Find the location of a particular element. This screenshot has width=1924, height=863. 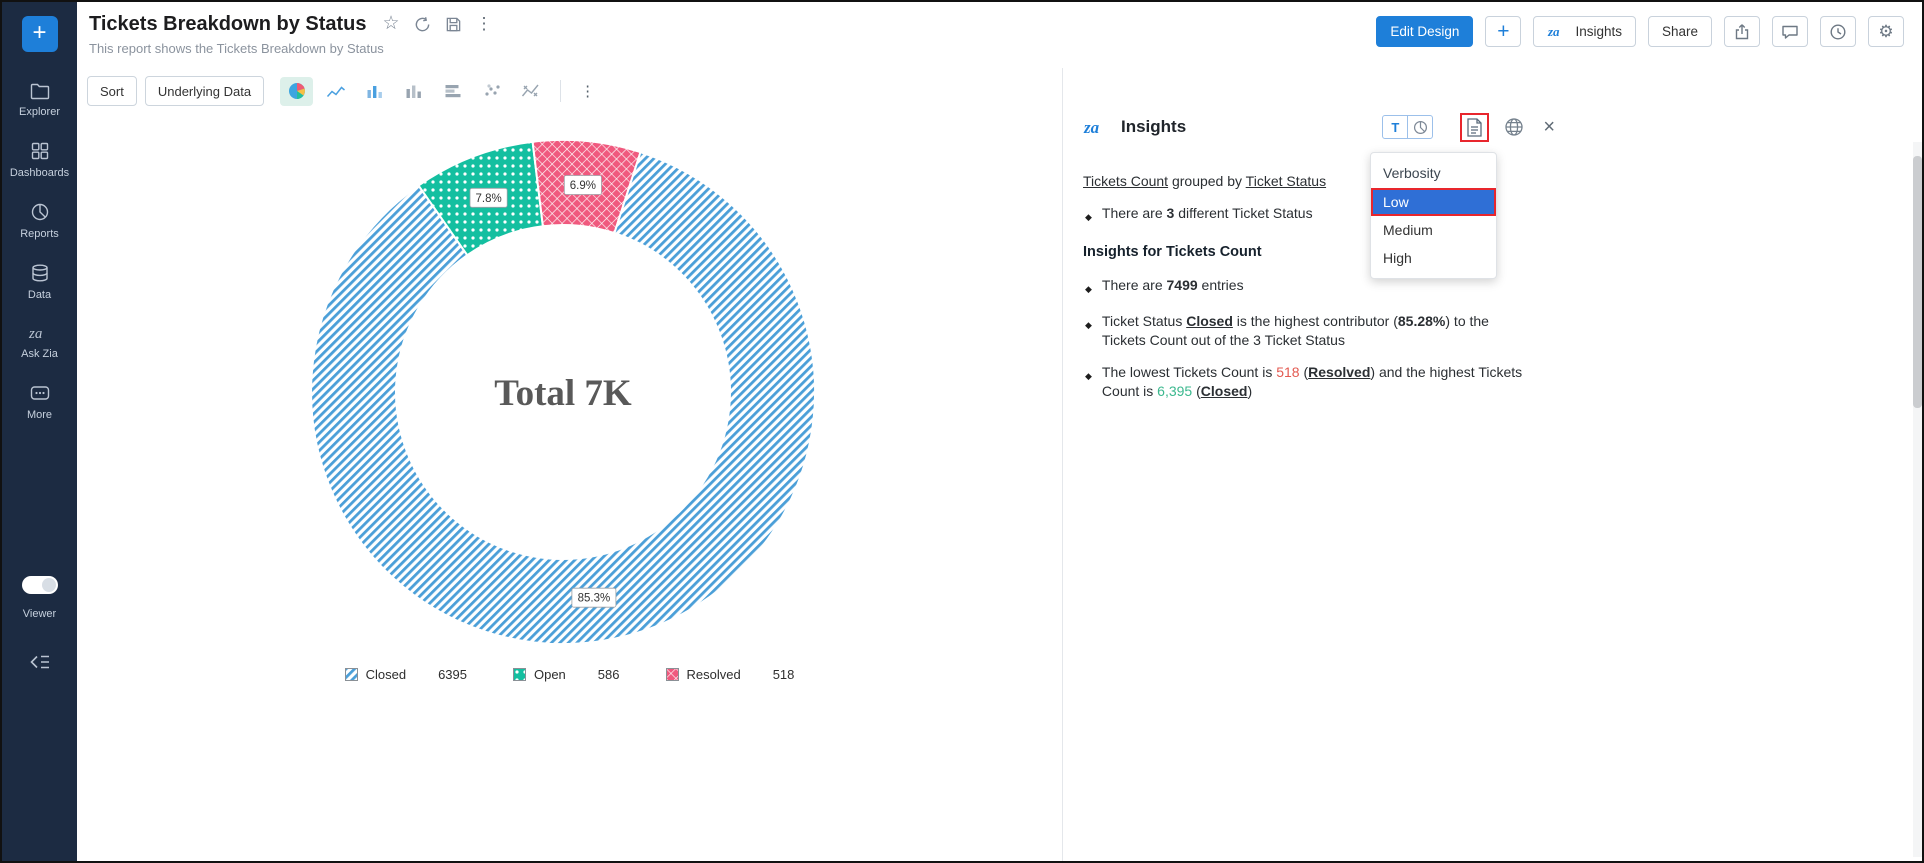

scrollbar-thumb is located at coordinates (1917, 282).